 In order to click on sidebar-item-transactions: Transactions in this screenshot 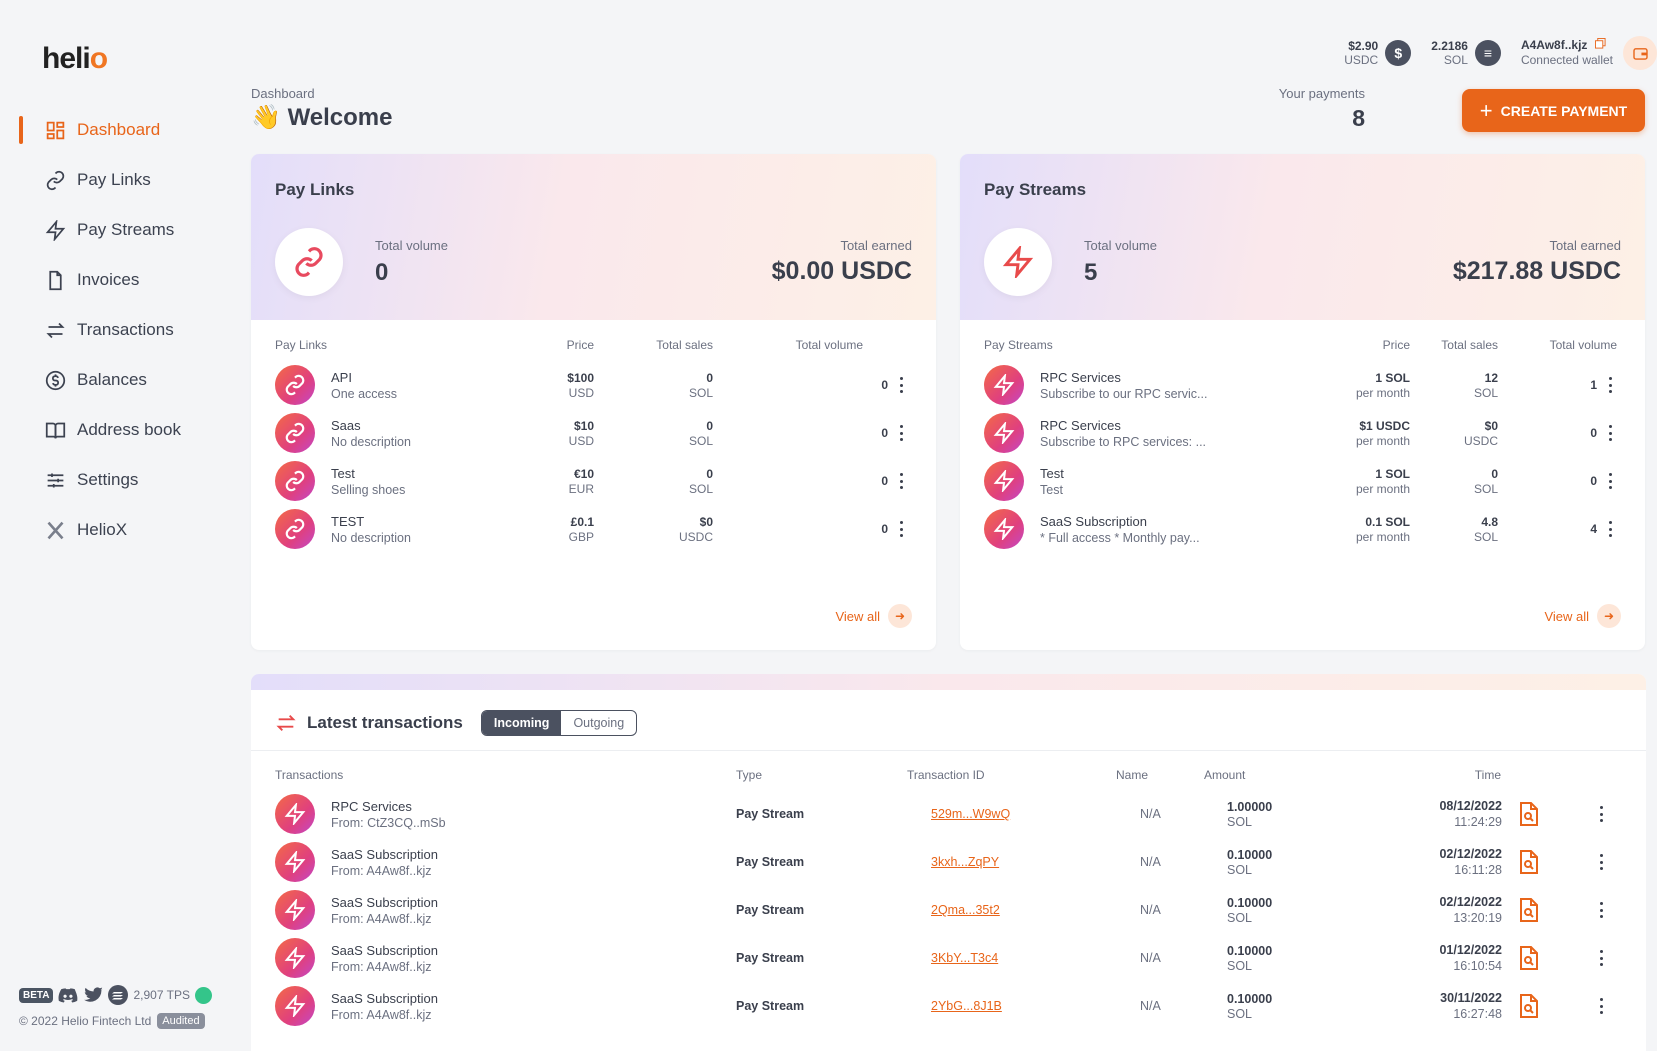, I will do `click(115, 330)`.